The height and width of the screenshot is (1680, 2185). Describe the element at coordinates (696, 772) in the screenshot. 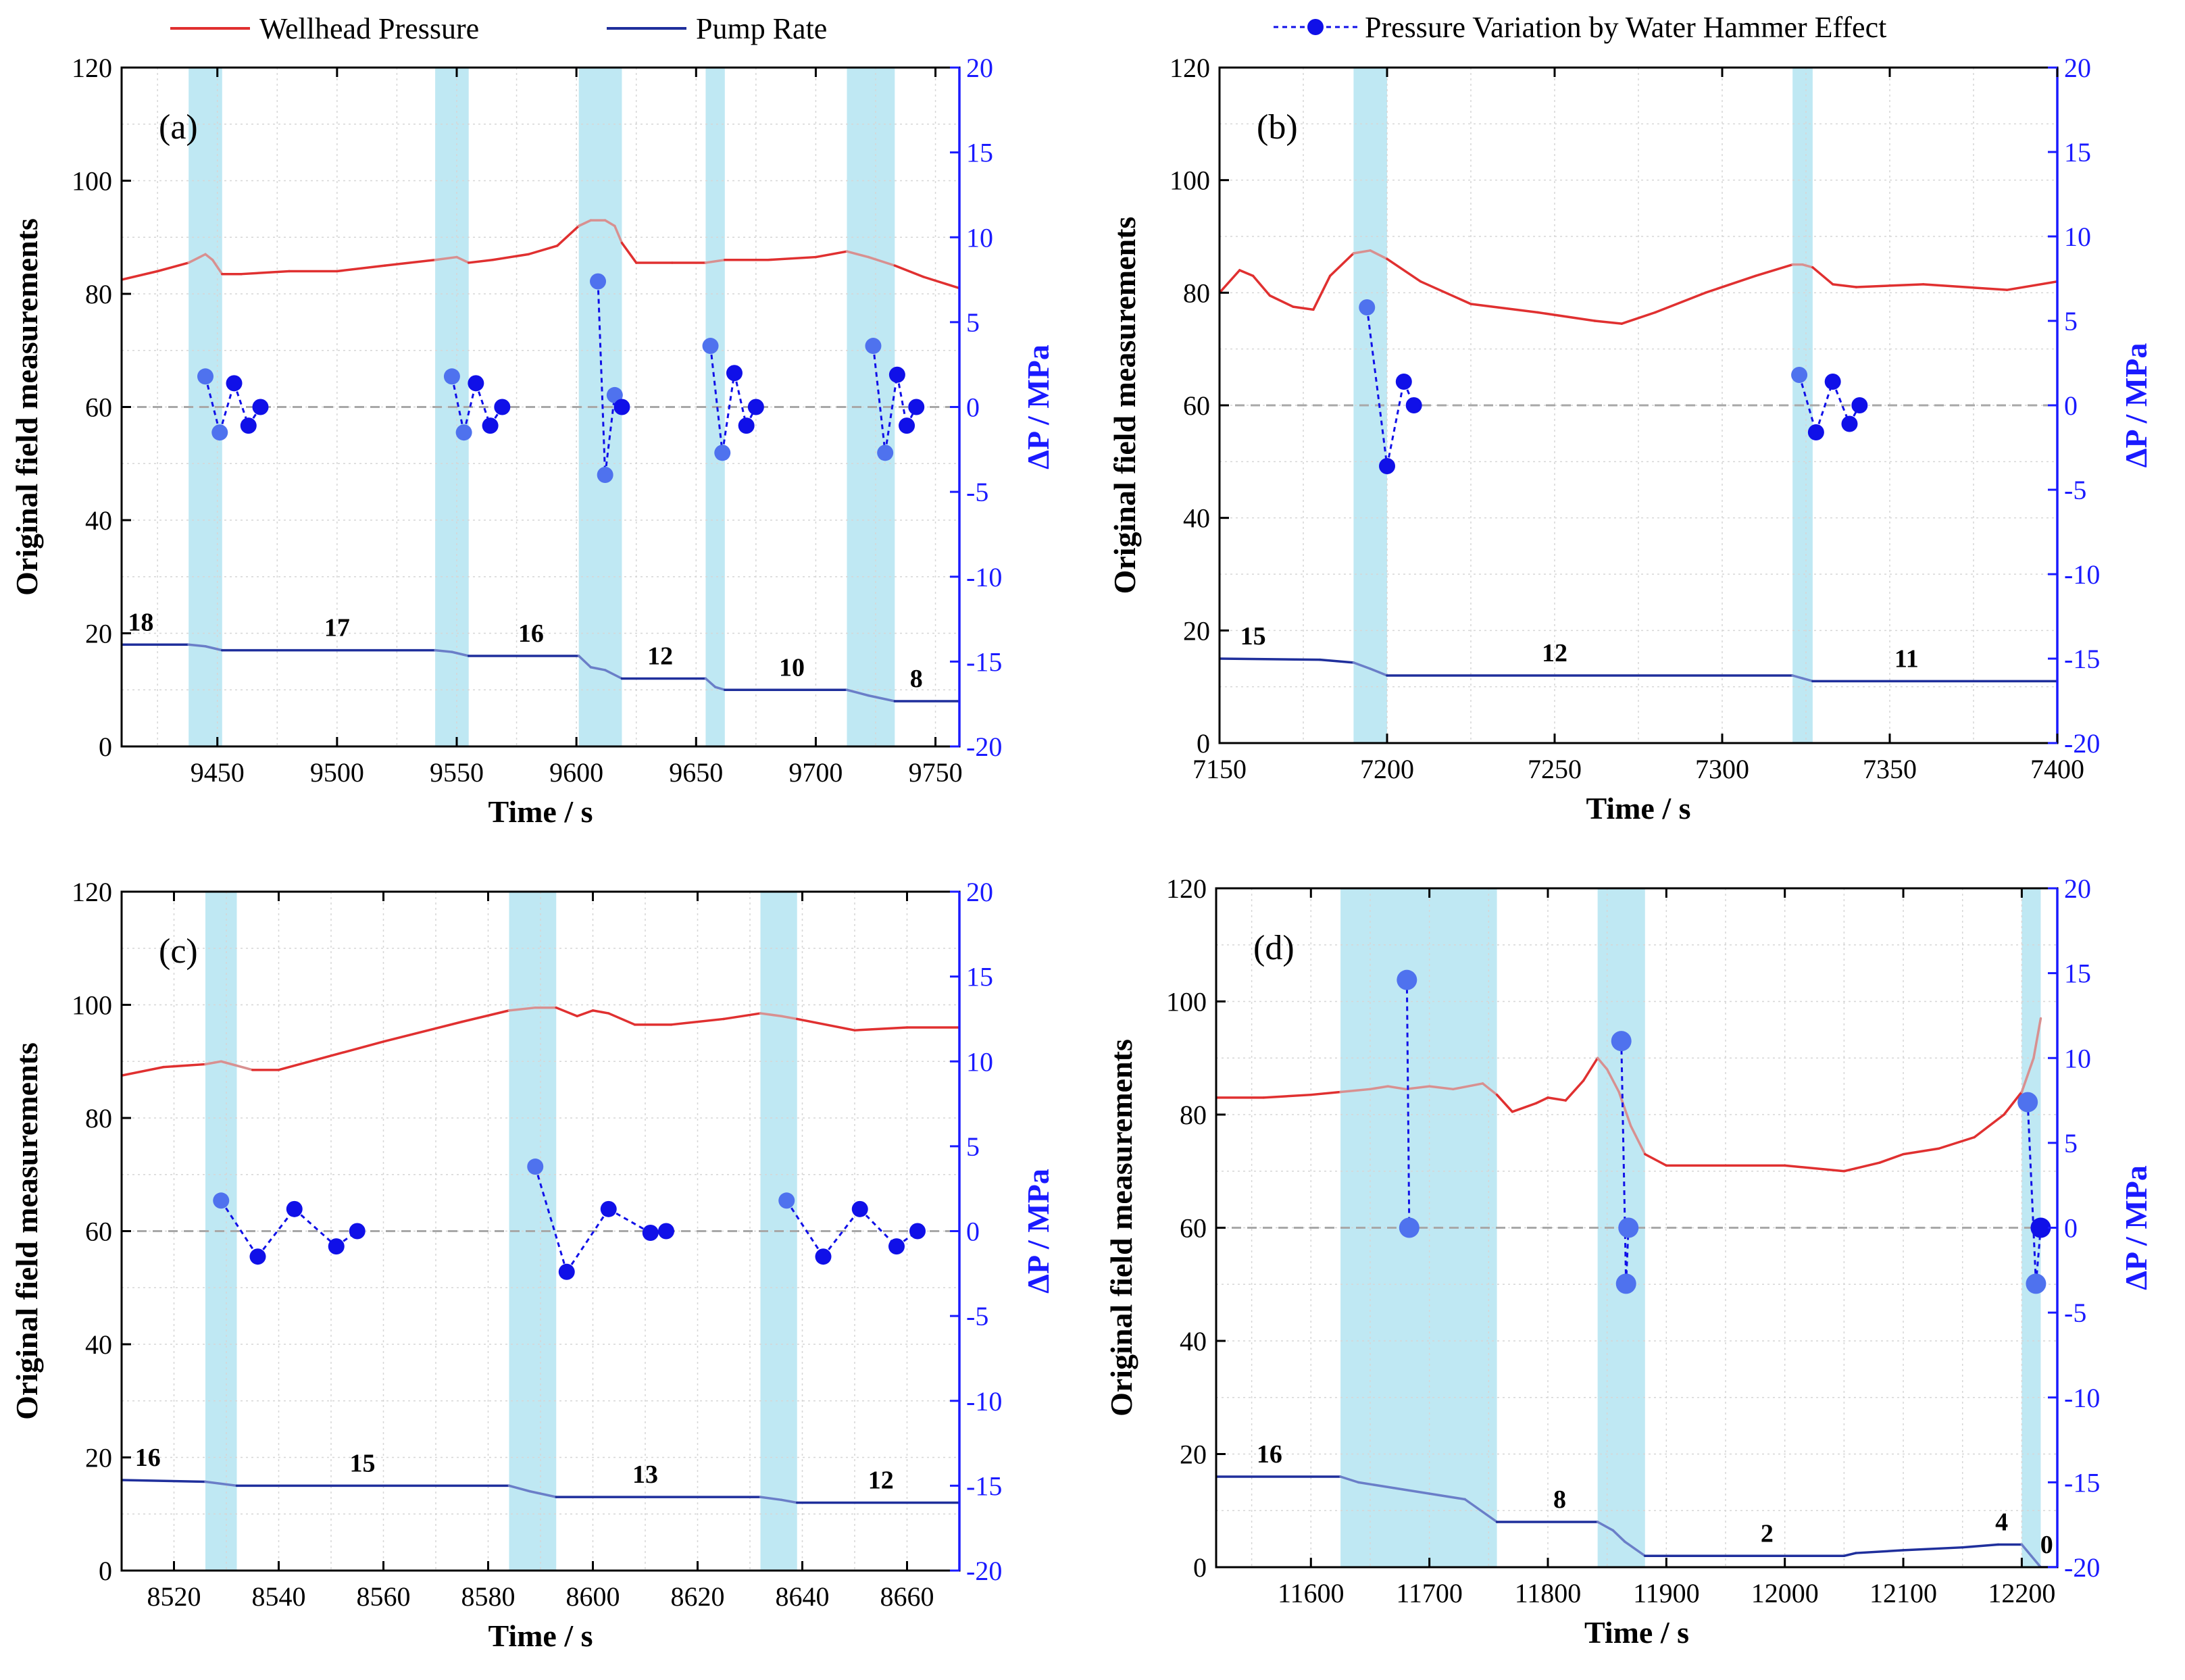

I see `x-tick-label: 9650` at that location.